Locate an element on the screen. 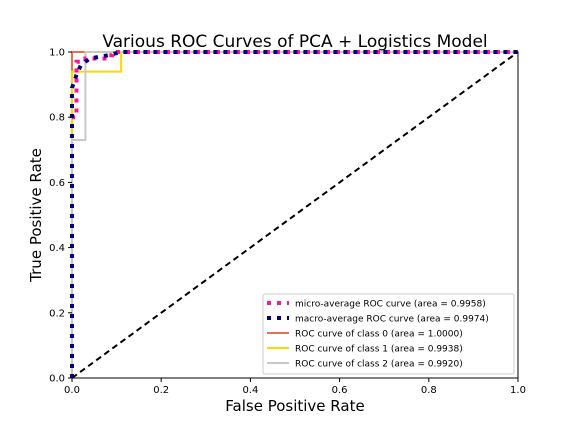 This screenshot has width=576, height=432. x-tick-label: 0.4 is located at coordinates (250, 390).